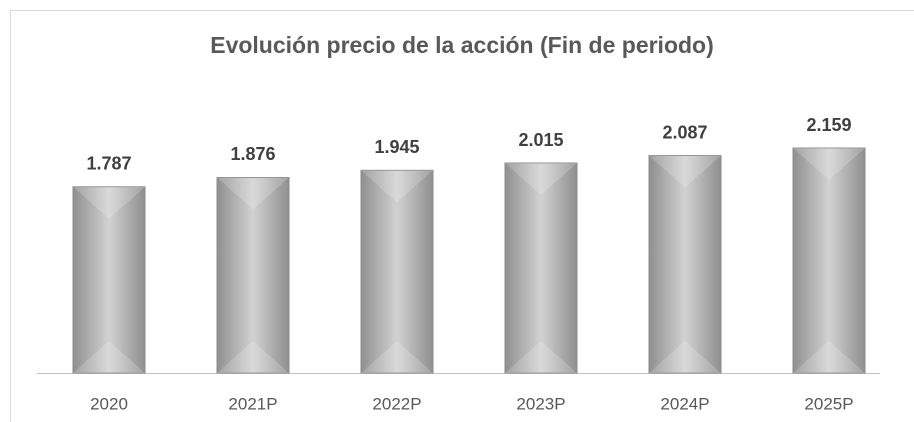 This screenshot has width=914, height=422. What do you see at coordinates (252, 154) in the screenshot?
I see `data-label: 1.876` at bounding box center [252, 154].